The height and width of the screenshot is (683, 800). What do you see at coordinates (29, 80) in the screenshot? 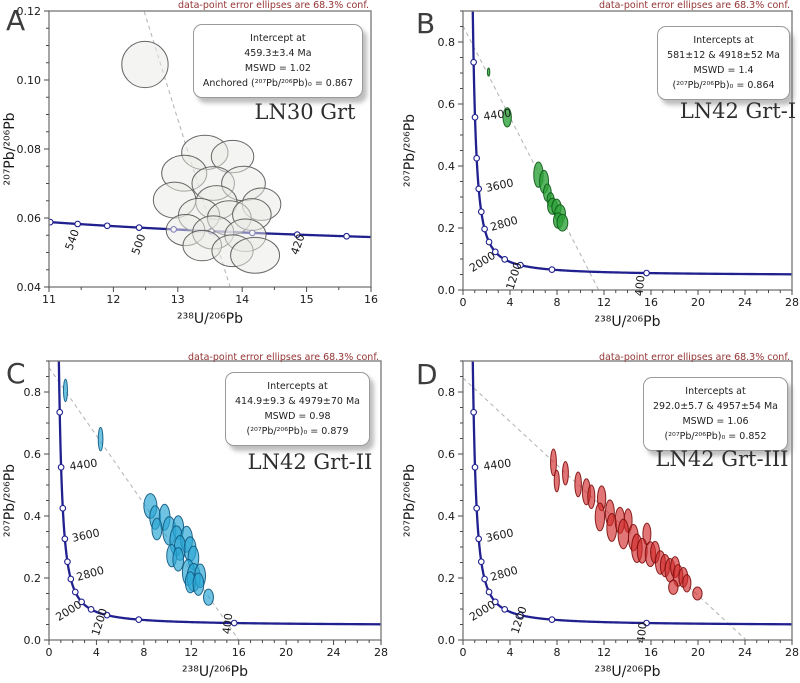
I see `svg-text: 0.10` at bounding box center [29, 80].